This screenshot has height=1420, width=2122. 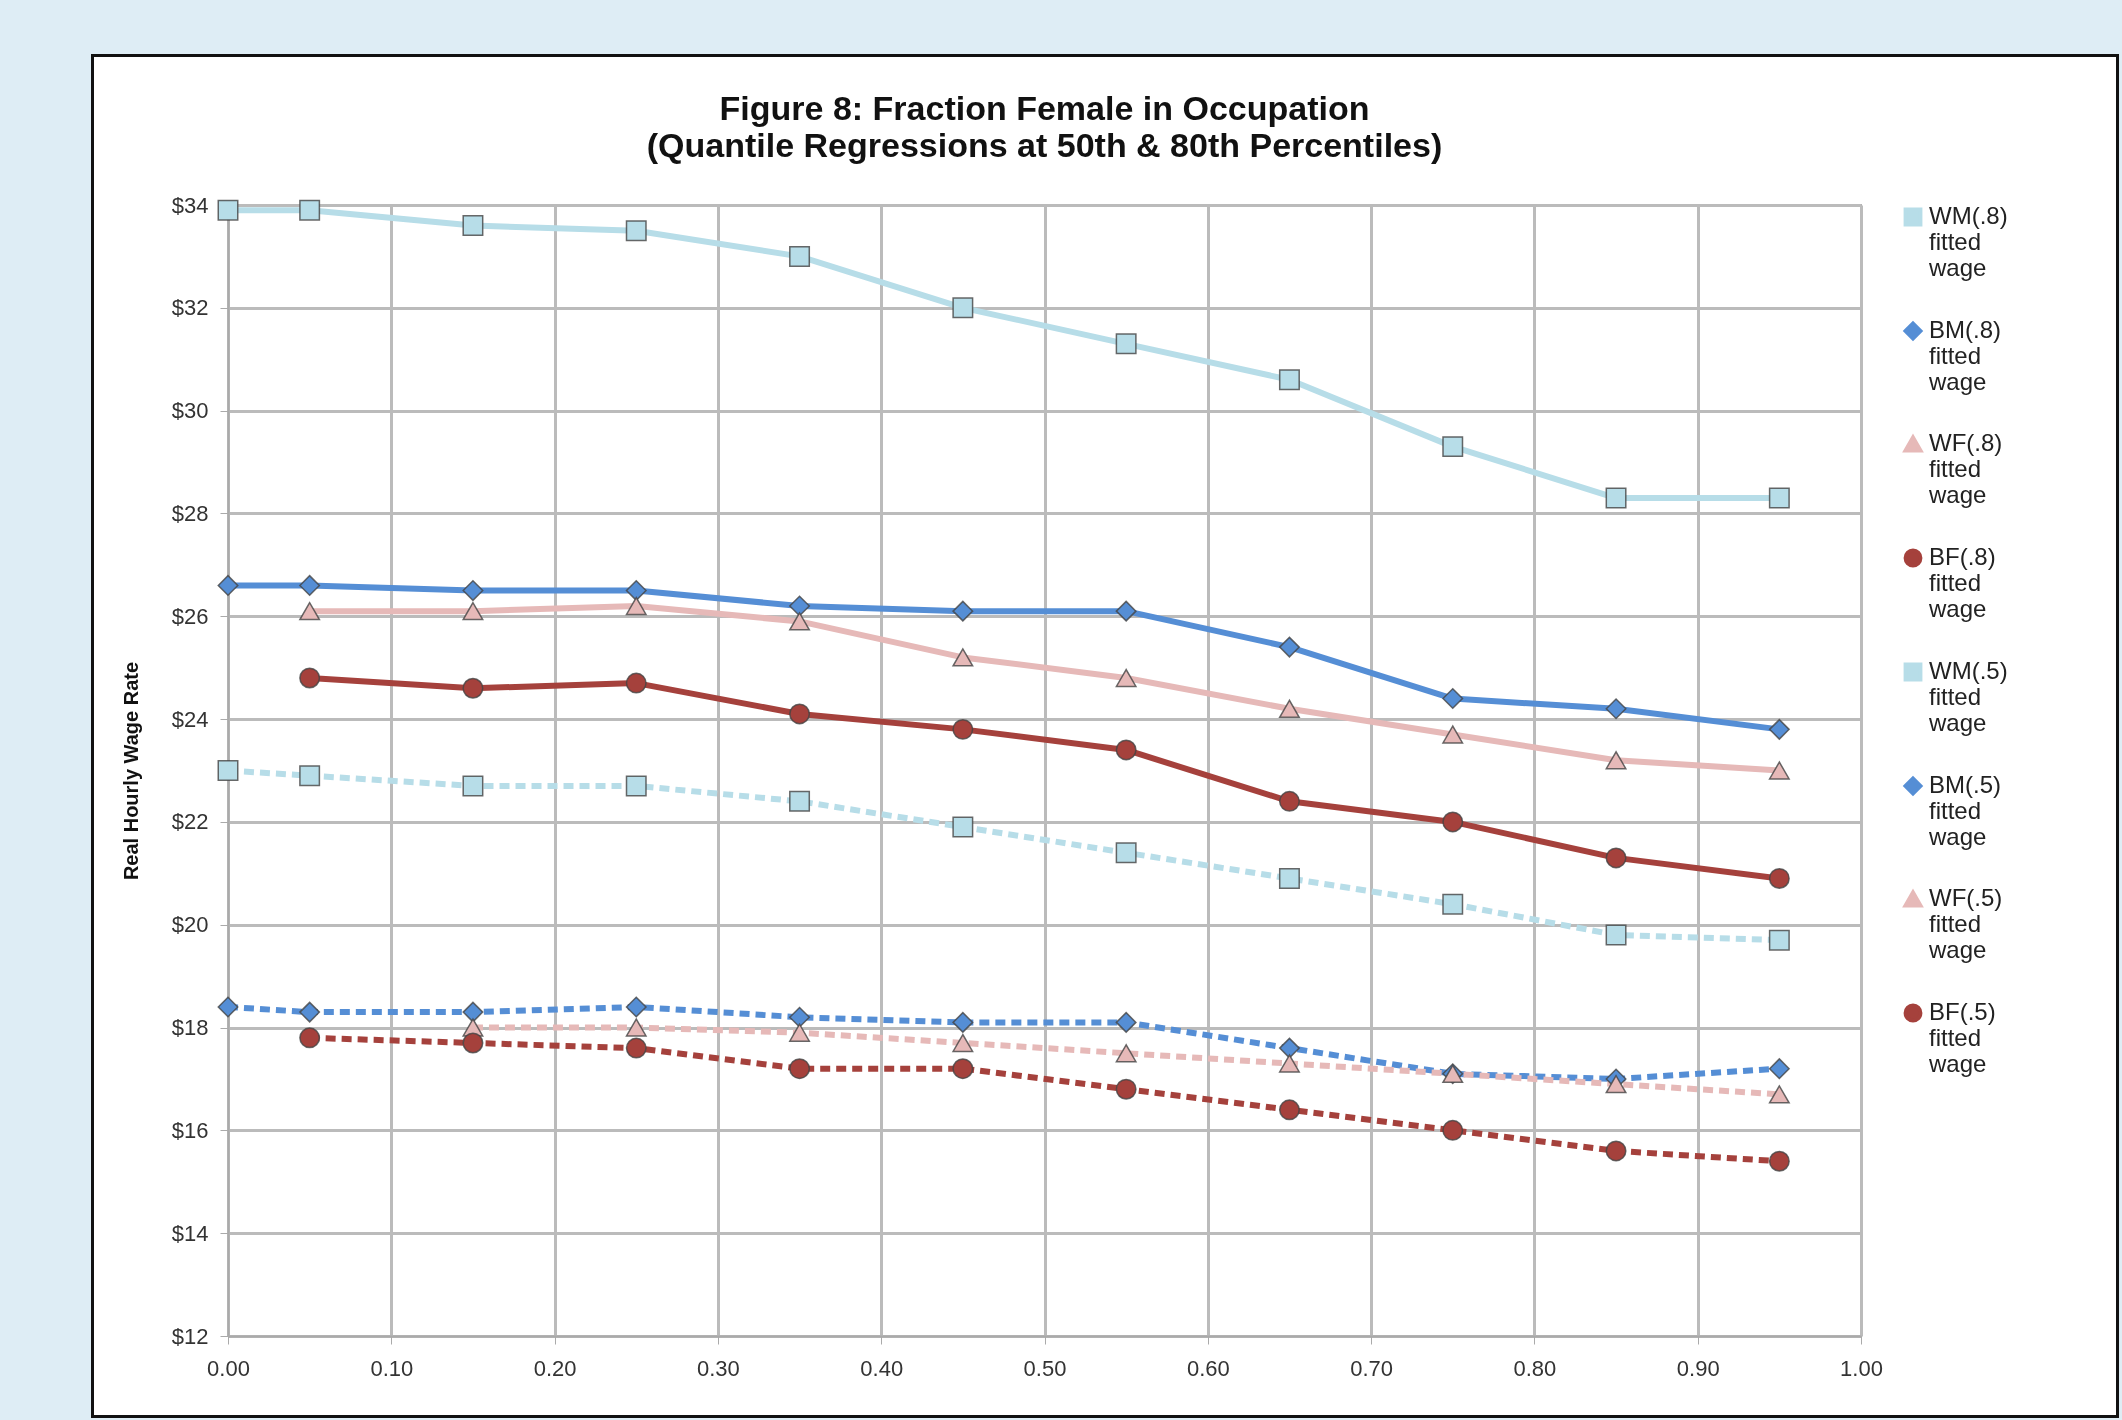 What do you see at coordinates (190, 616) in the screenshot?
I see `y-tick-label: $26` at bounding box center [190, 616].